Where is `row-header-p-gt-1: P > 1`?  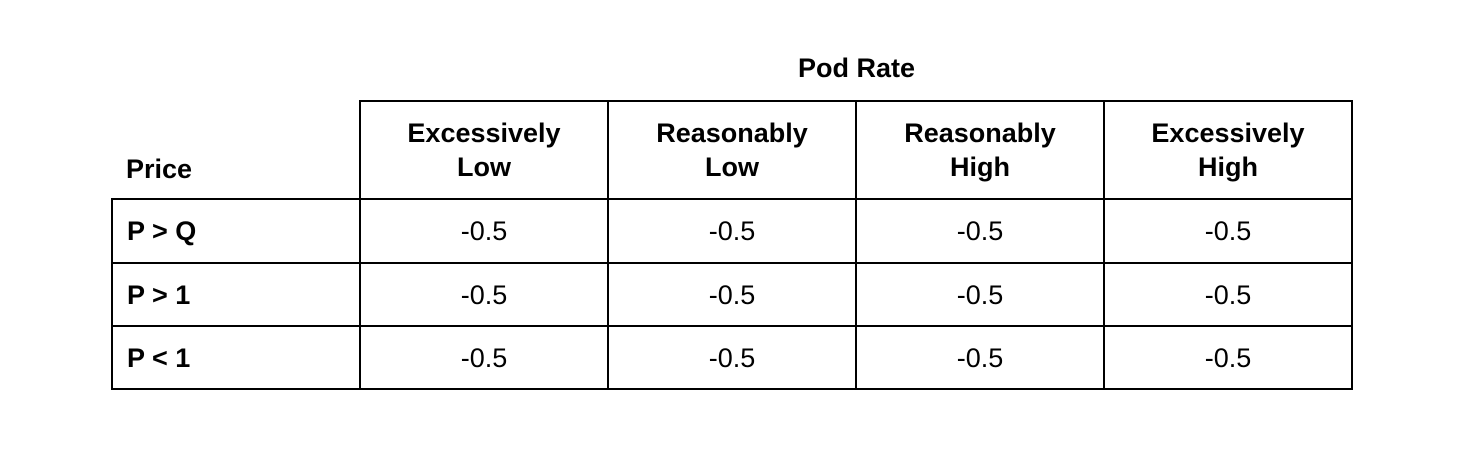 row-header-p-gt-1: P > 1 is located at coordinates (159, 294).